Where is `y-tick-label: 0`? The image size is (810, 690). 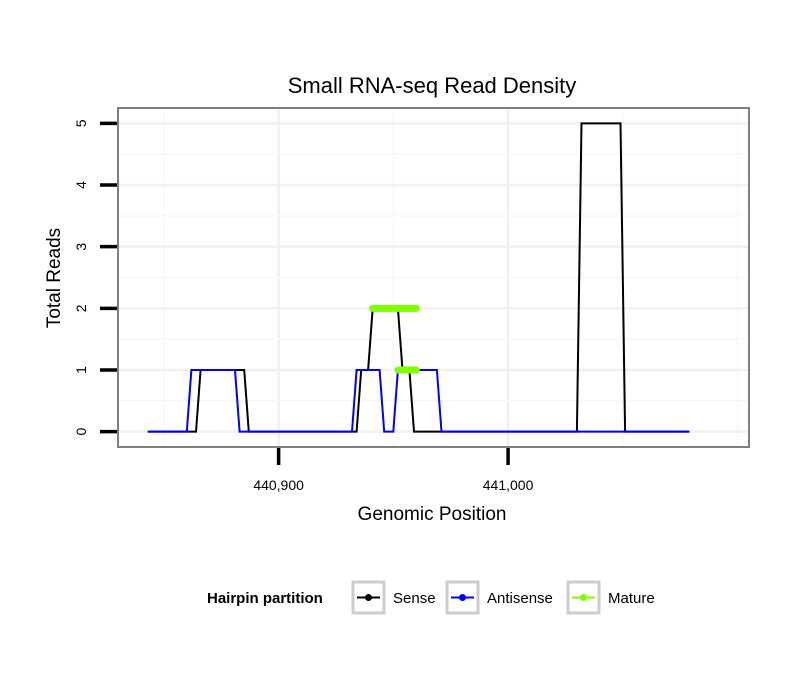 y-tick-label: 0 is located at coordinates (81, 431).